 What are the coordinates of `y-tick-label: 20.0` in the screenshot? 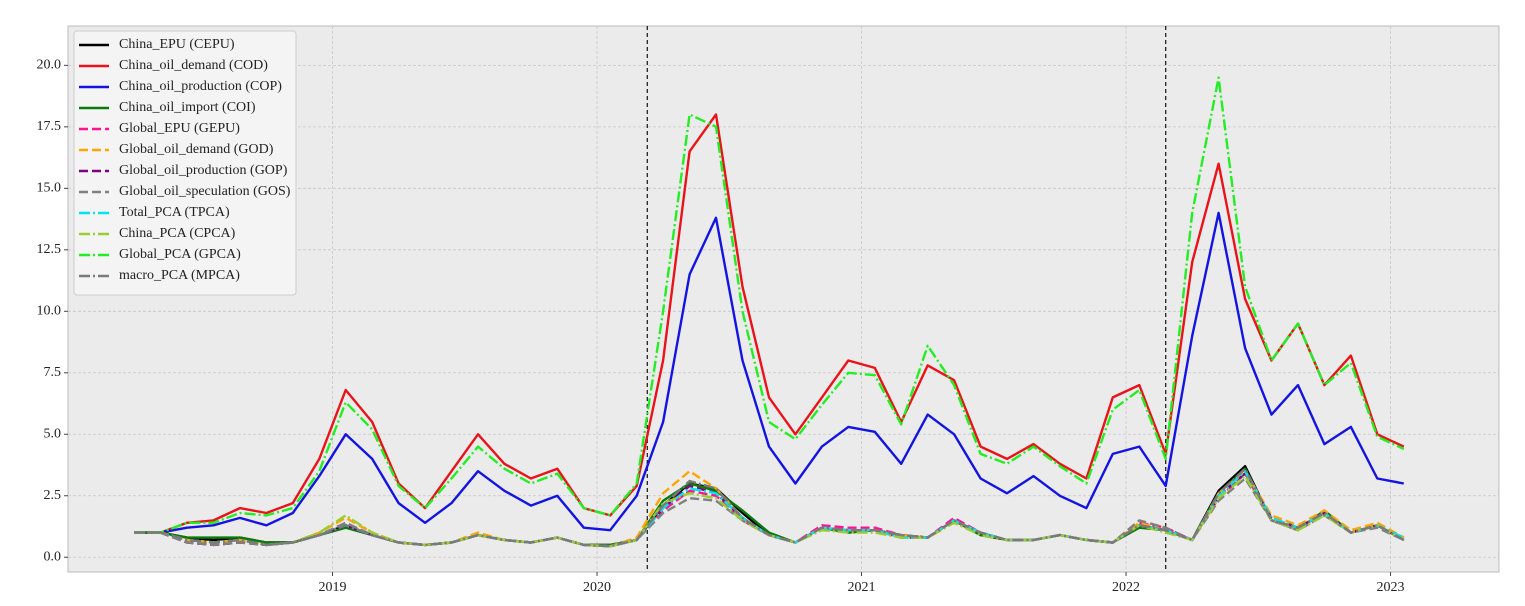 It's located at (49, 65).